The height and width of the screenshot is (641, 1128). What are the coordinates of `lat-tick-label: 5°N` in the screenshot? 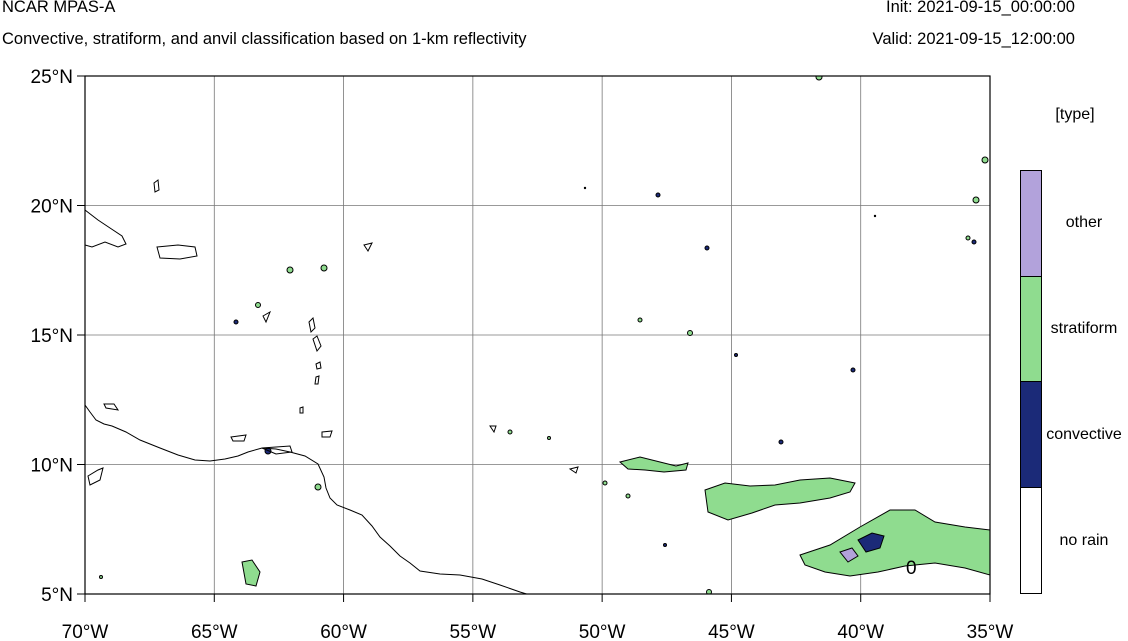 It's located at (57, 595).